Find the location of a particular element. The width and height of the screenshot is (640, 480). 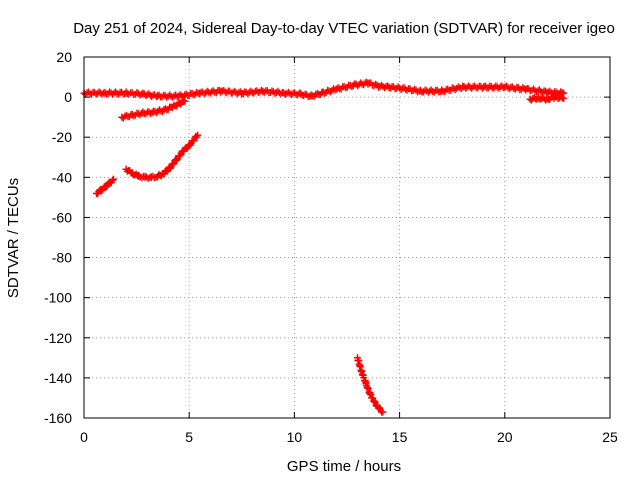

y-tick-label: -100 is located at coordinates (58, 298).